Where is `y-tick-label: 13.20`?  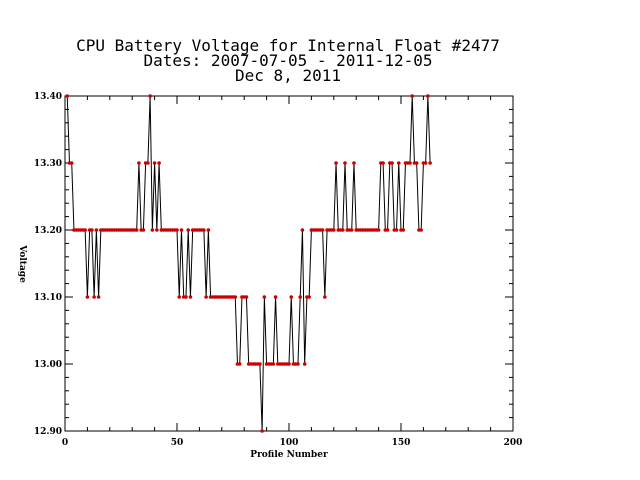
y-tick-label: 13.20 is located at coordinates (48, 231).